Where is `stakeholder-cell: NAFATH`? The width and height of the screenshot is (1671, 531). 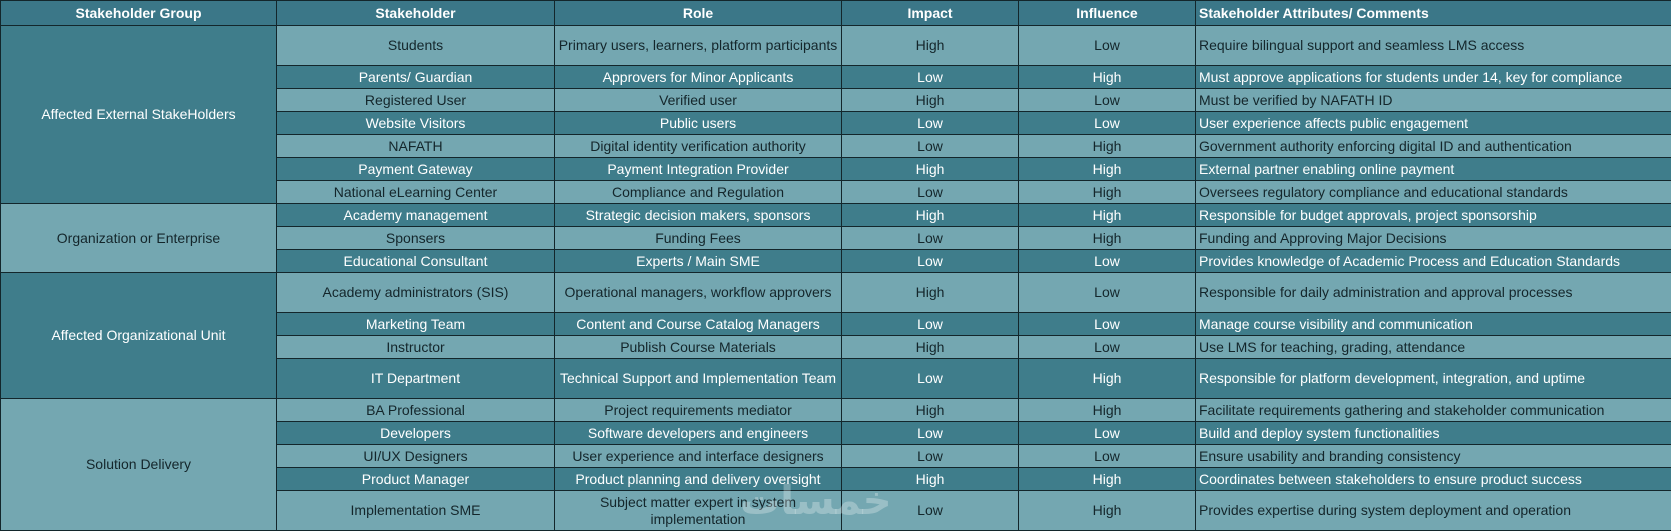 stakeholder-cell: NAFATH is located at coordinates (416, 146).